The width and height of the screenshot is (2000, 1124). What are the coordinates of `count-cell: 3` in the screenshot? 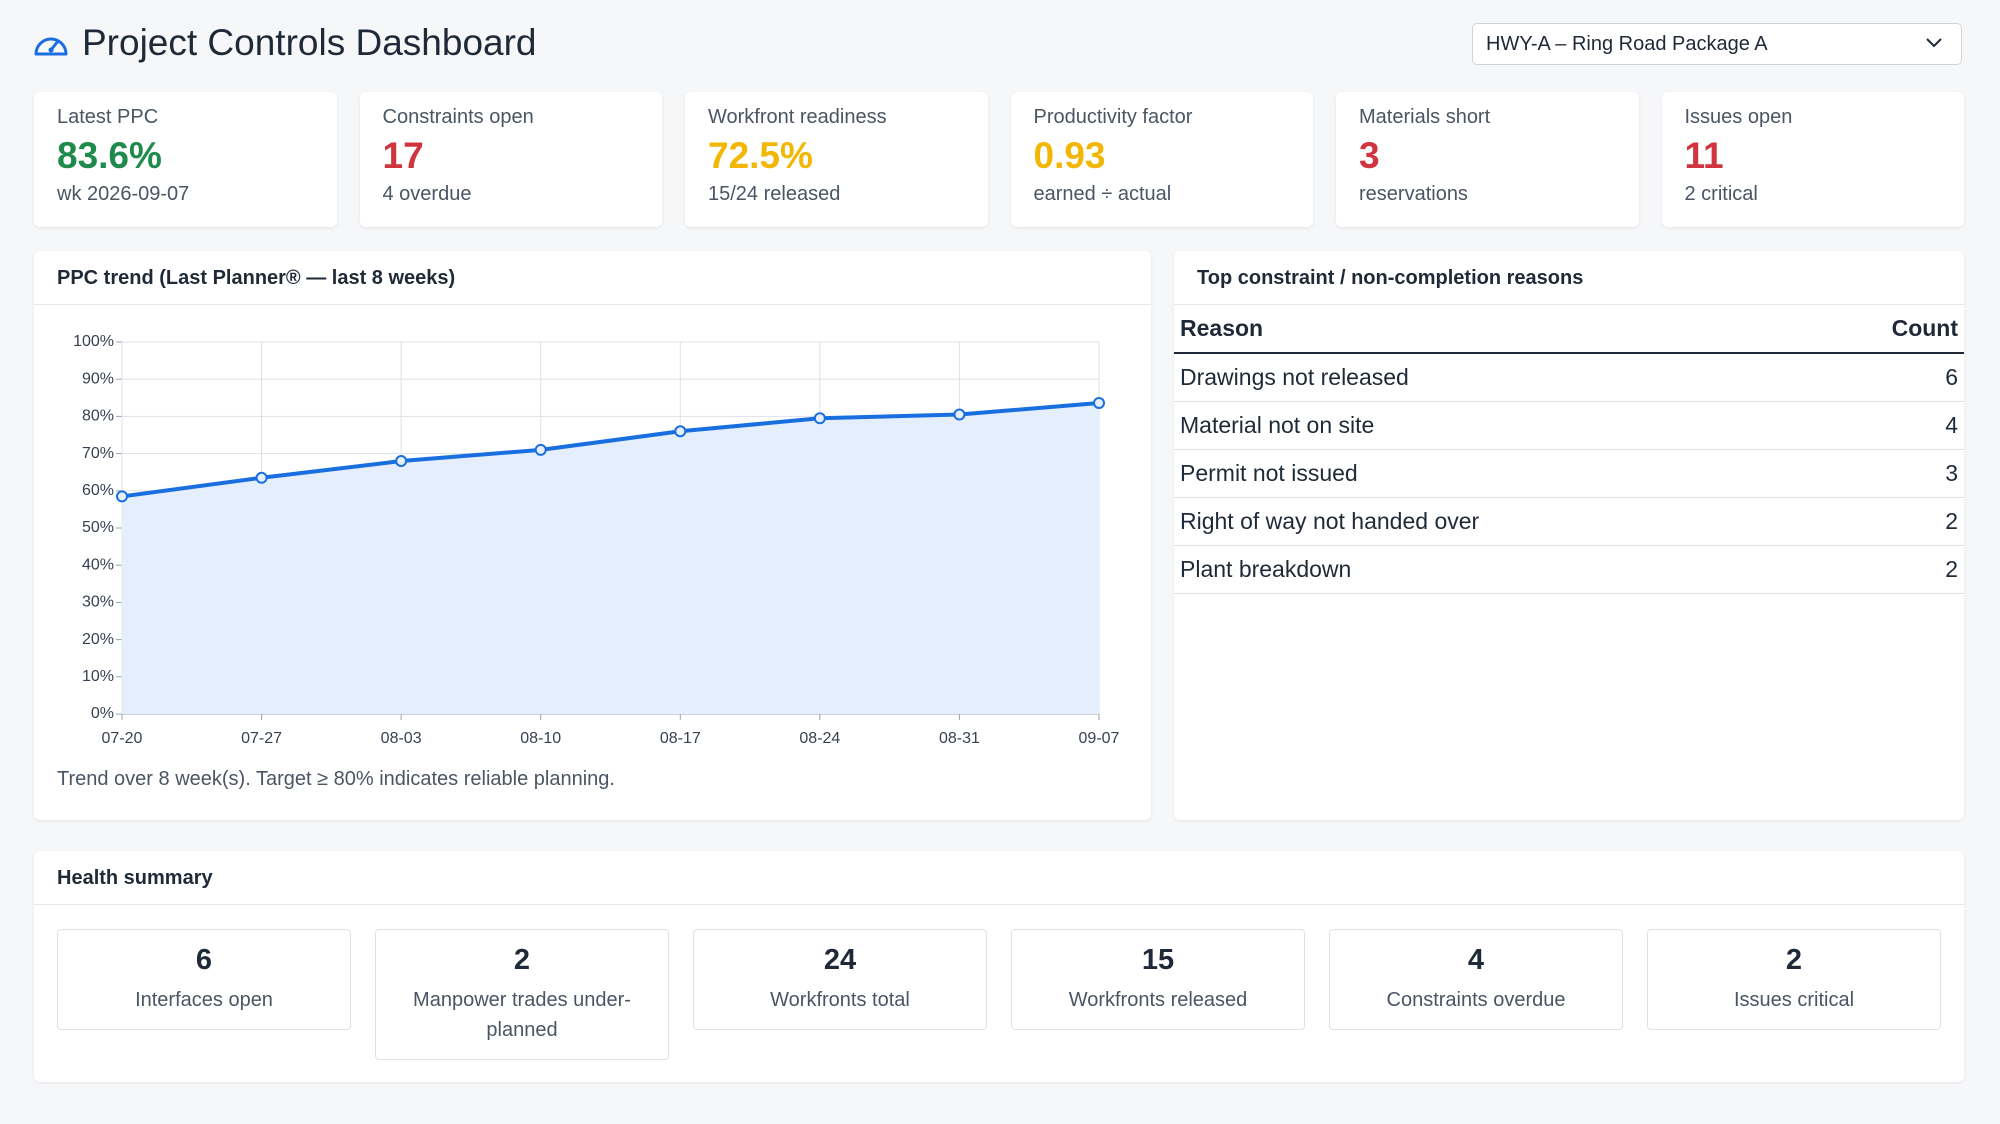 It's located at (1884, 473).